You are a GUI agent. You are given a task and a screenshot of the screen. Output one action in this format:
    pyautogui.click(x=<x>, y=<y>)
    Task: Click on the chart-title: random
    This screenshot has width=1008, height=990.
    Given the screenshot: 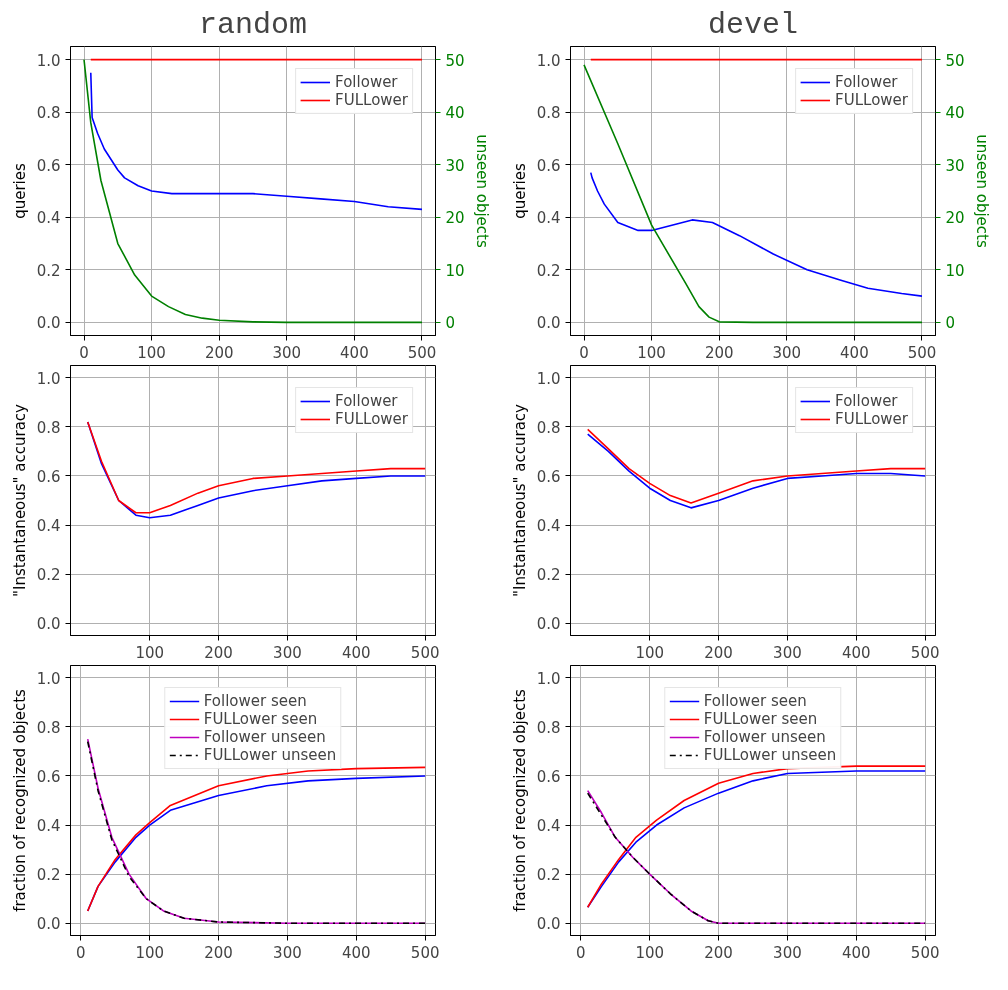 What is the action you would take?
    pyautogui.click(x=253, y=24)
    